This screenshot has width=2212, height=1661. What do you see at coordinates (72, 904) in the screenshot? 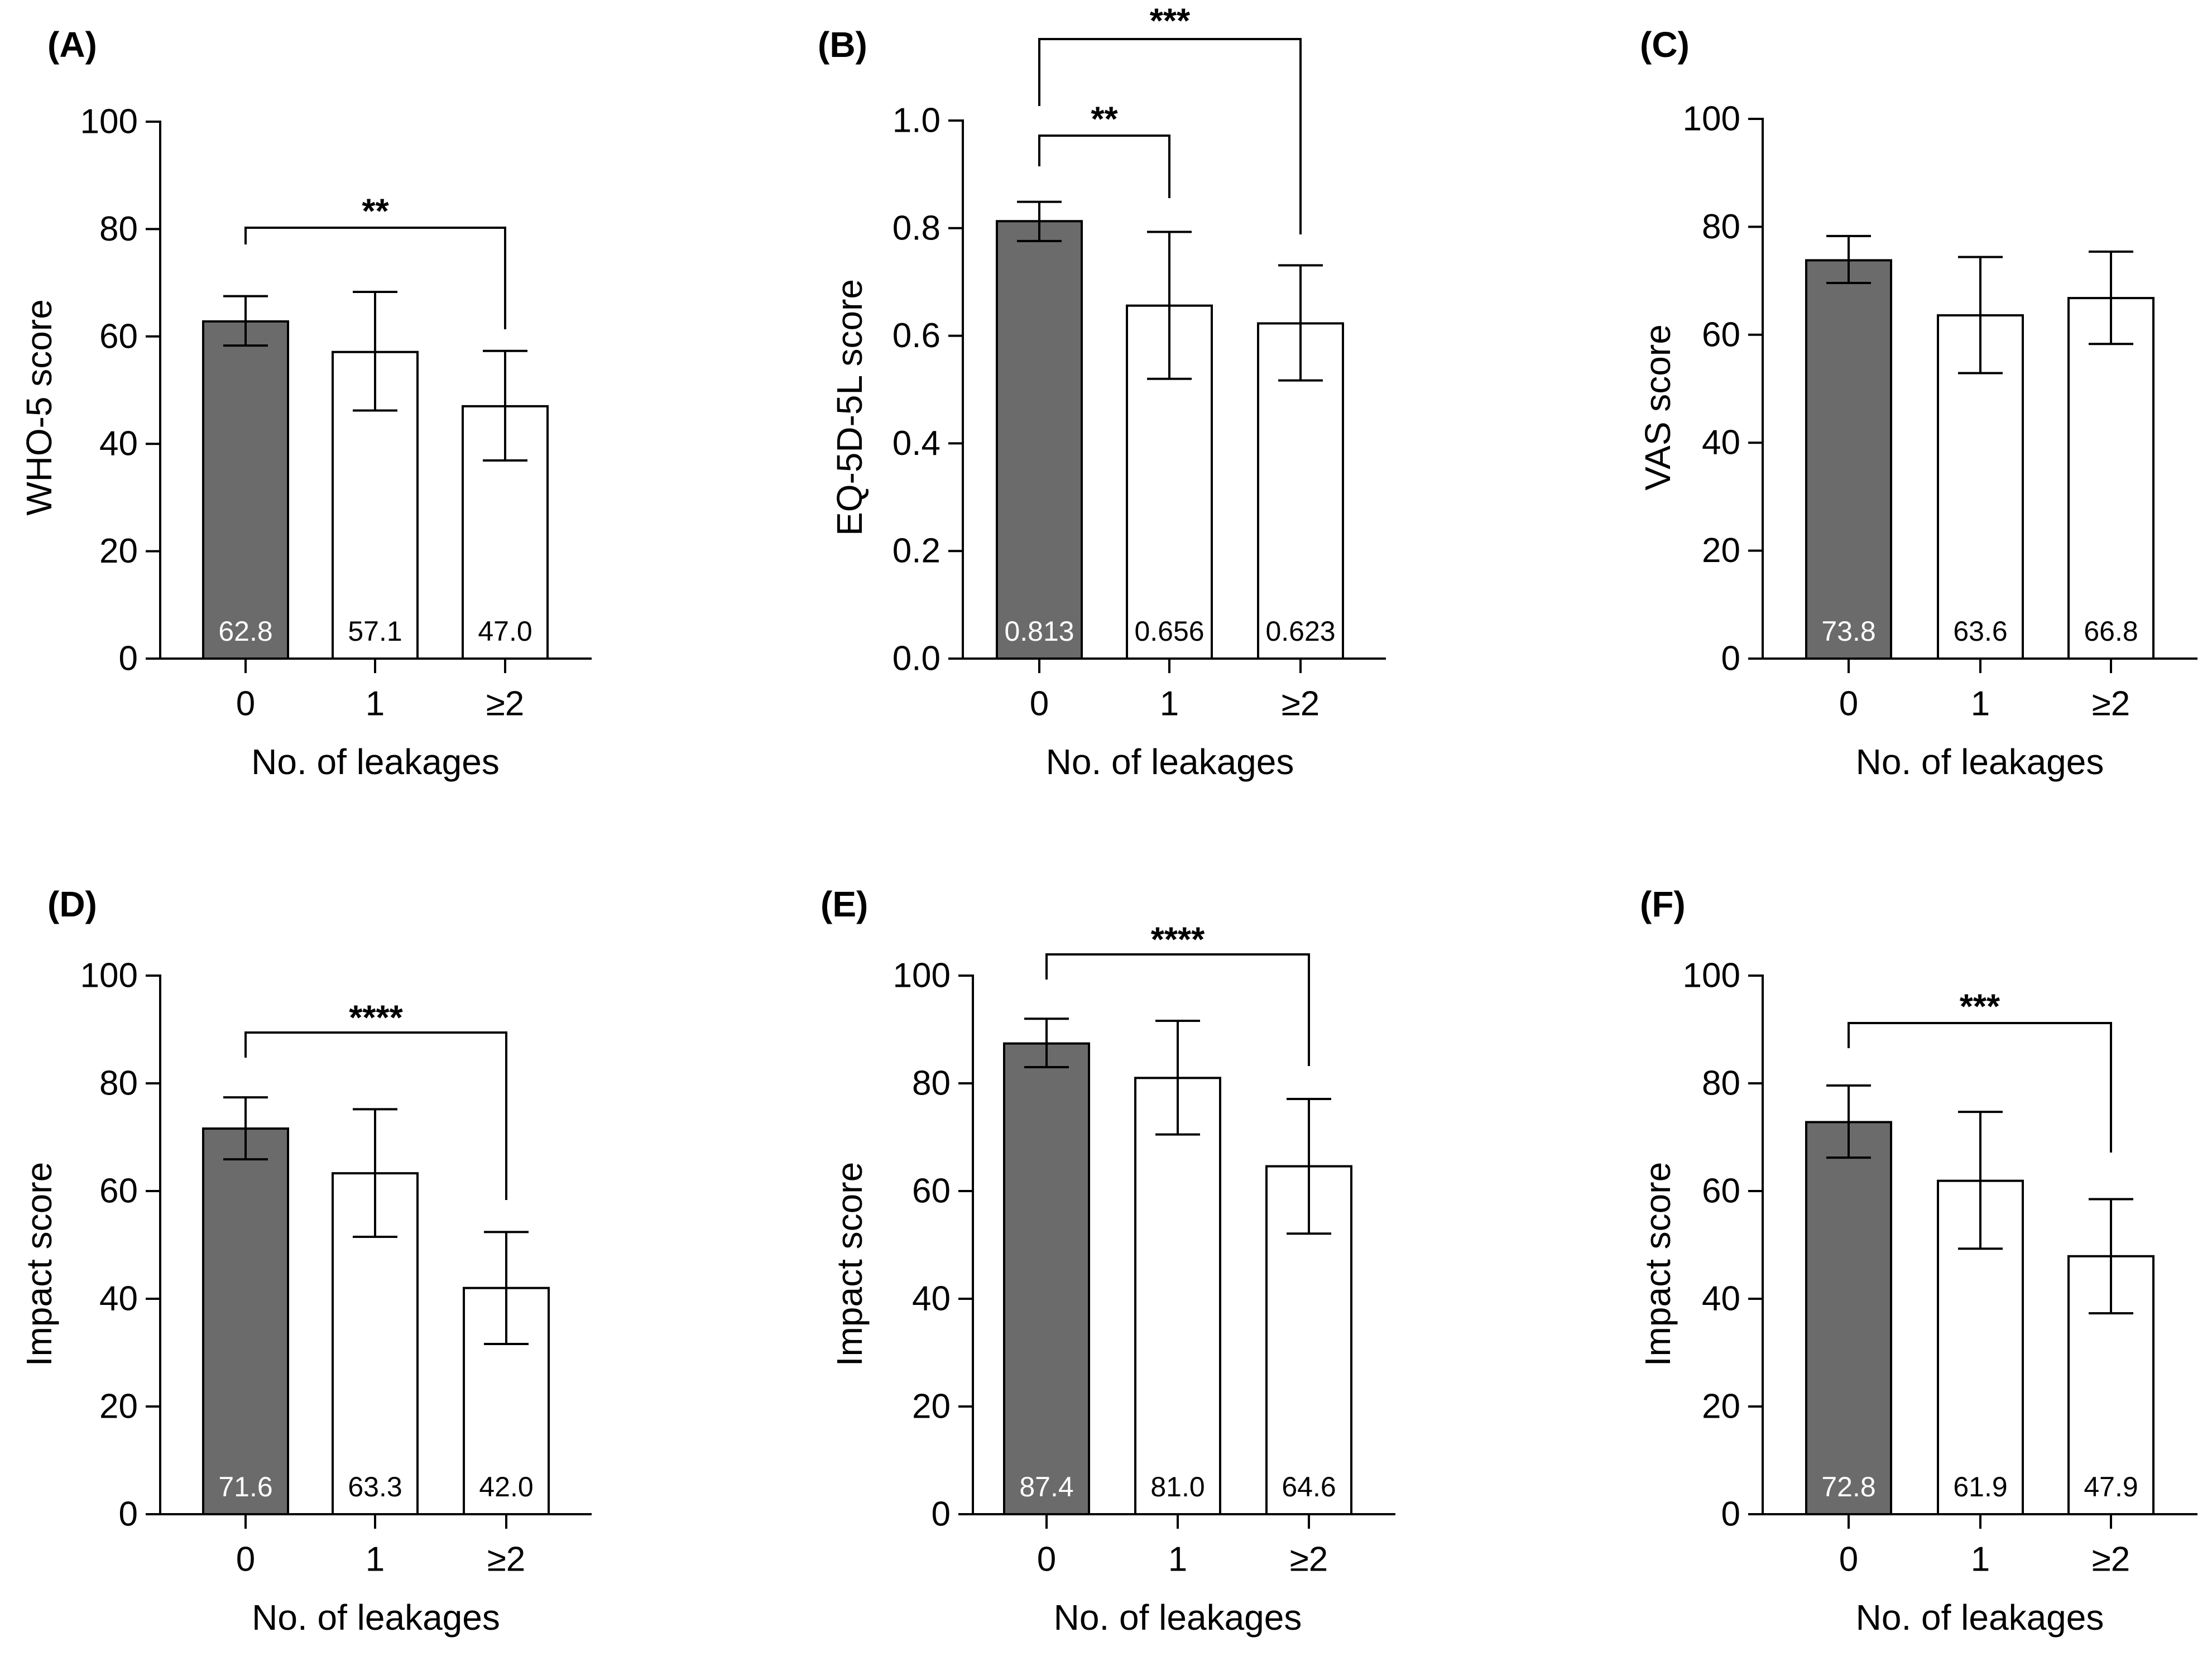
I see `panel-label: (D)` at bounding box center [72, 904].